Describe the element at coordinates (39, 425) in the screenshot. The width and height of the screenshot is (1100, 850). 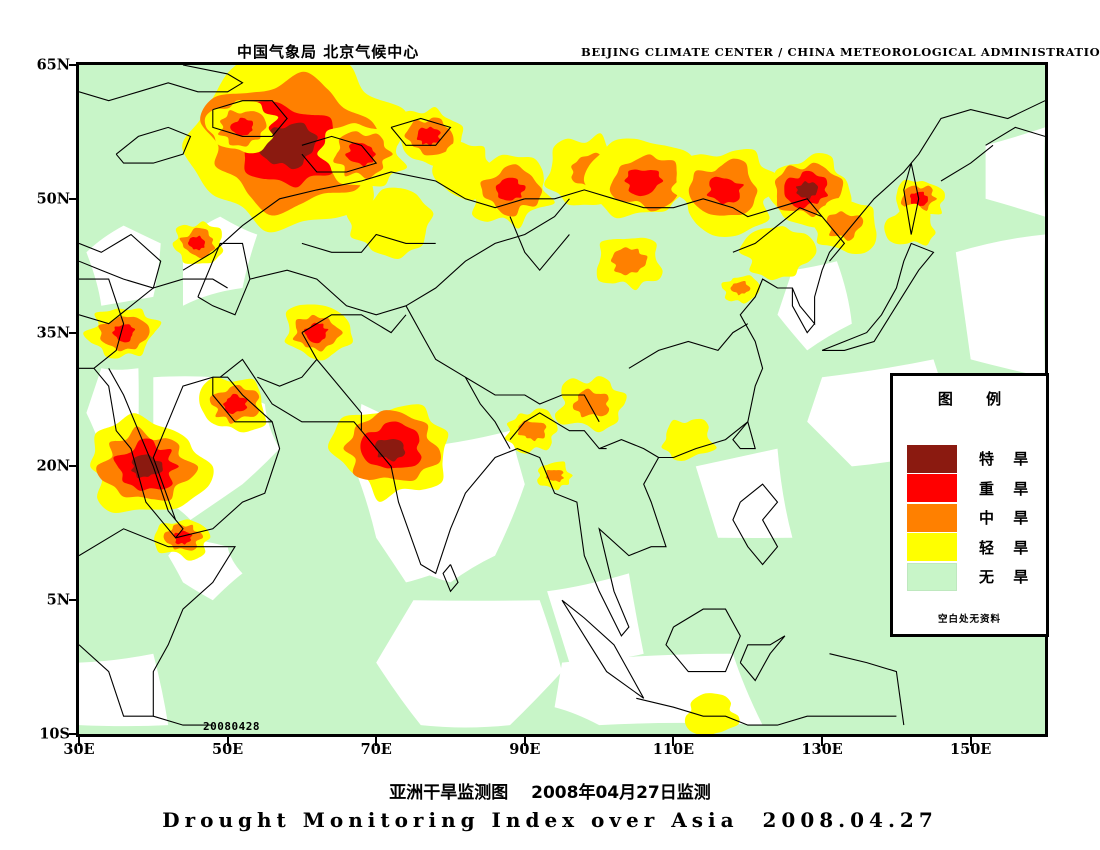
I see `latitude-axis: 65N 50N 35N 20N 5N 10S` at that location.